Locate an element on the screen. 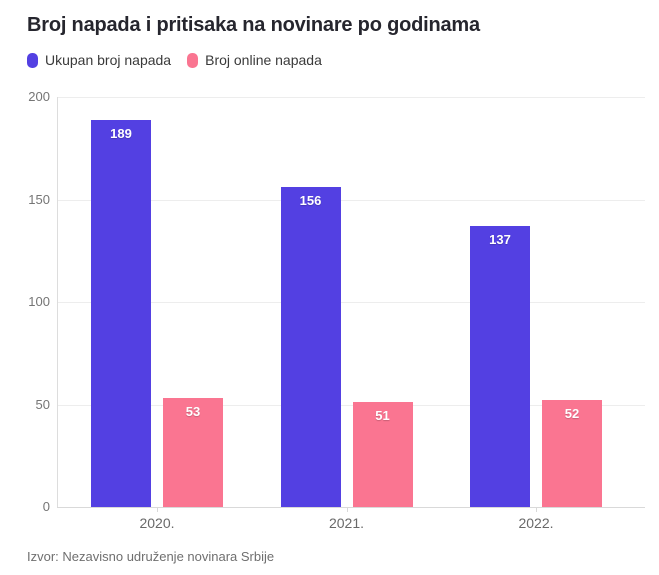  x-axis-tick-label: 2020. is located at coordinates (157, 523).